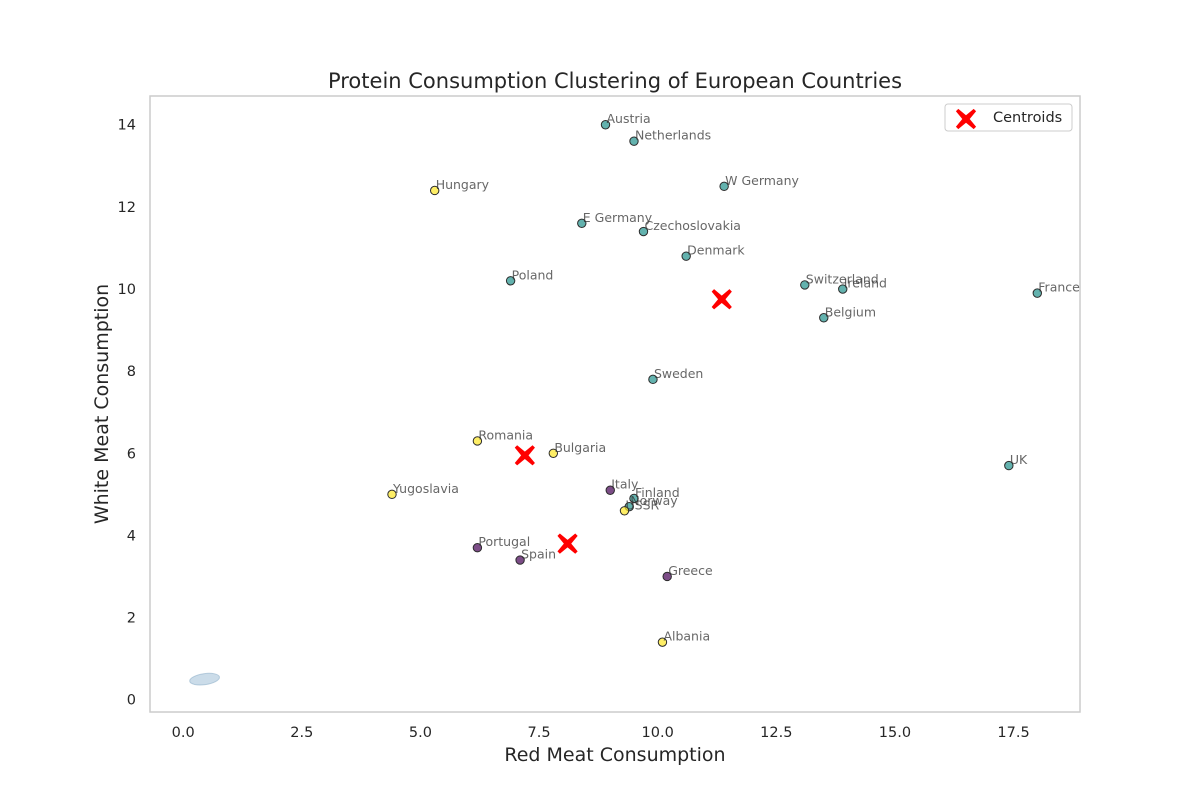  Describe the element at coordinates (131, 372) in the screenshot. I see `y-tick-label: 8` at that location.